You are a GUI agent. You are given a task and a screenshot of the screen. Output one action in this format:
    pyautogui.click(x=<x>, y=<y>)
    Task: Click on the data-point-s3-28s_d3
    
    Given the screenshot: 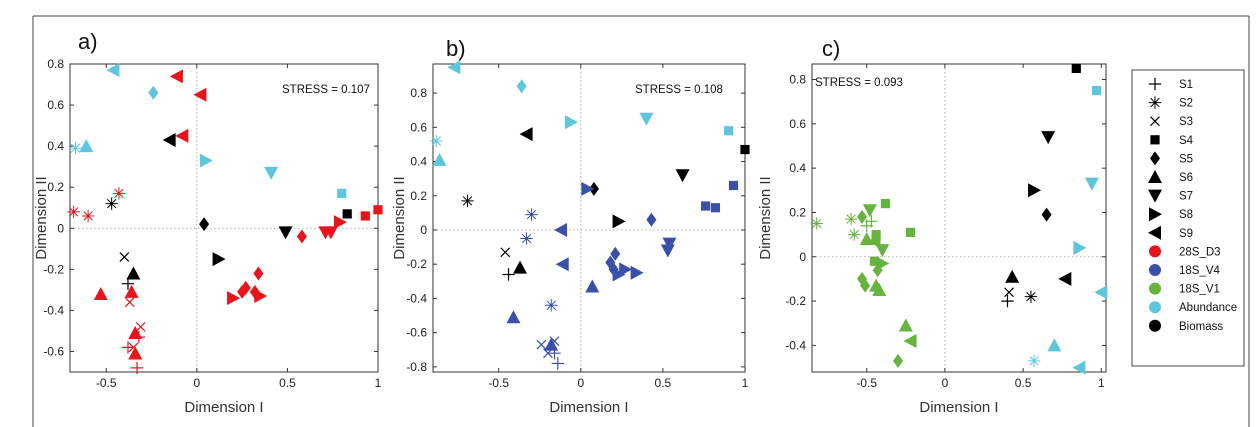 What is the action you would take?
    pyautogui.click(x=140, y=326)
    